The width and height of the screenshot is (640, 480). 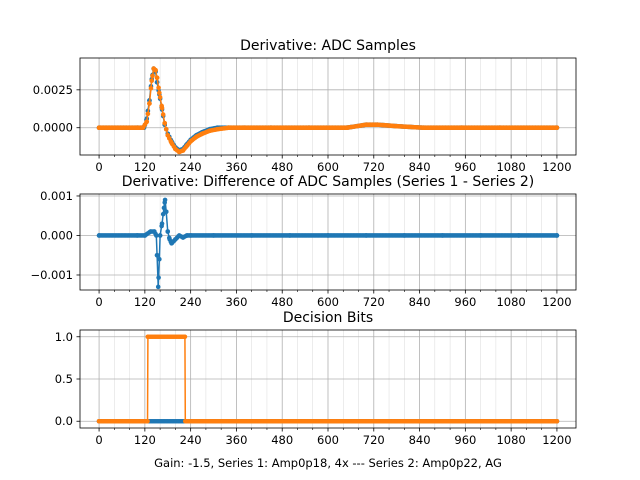 I want to click on subplot-3-y-ticks: 0.0 0.5 1.0, so click(x=67, y=379).